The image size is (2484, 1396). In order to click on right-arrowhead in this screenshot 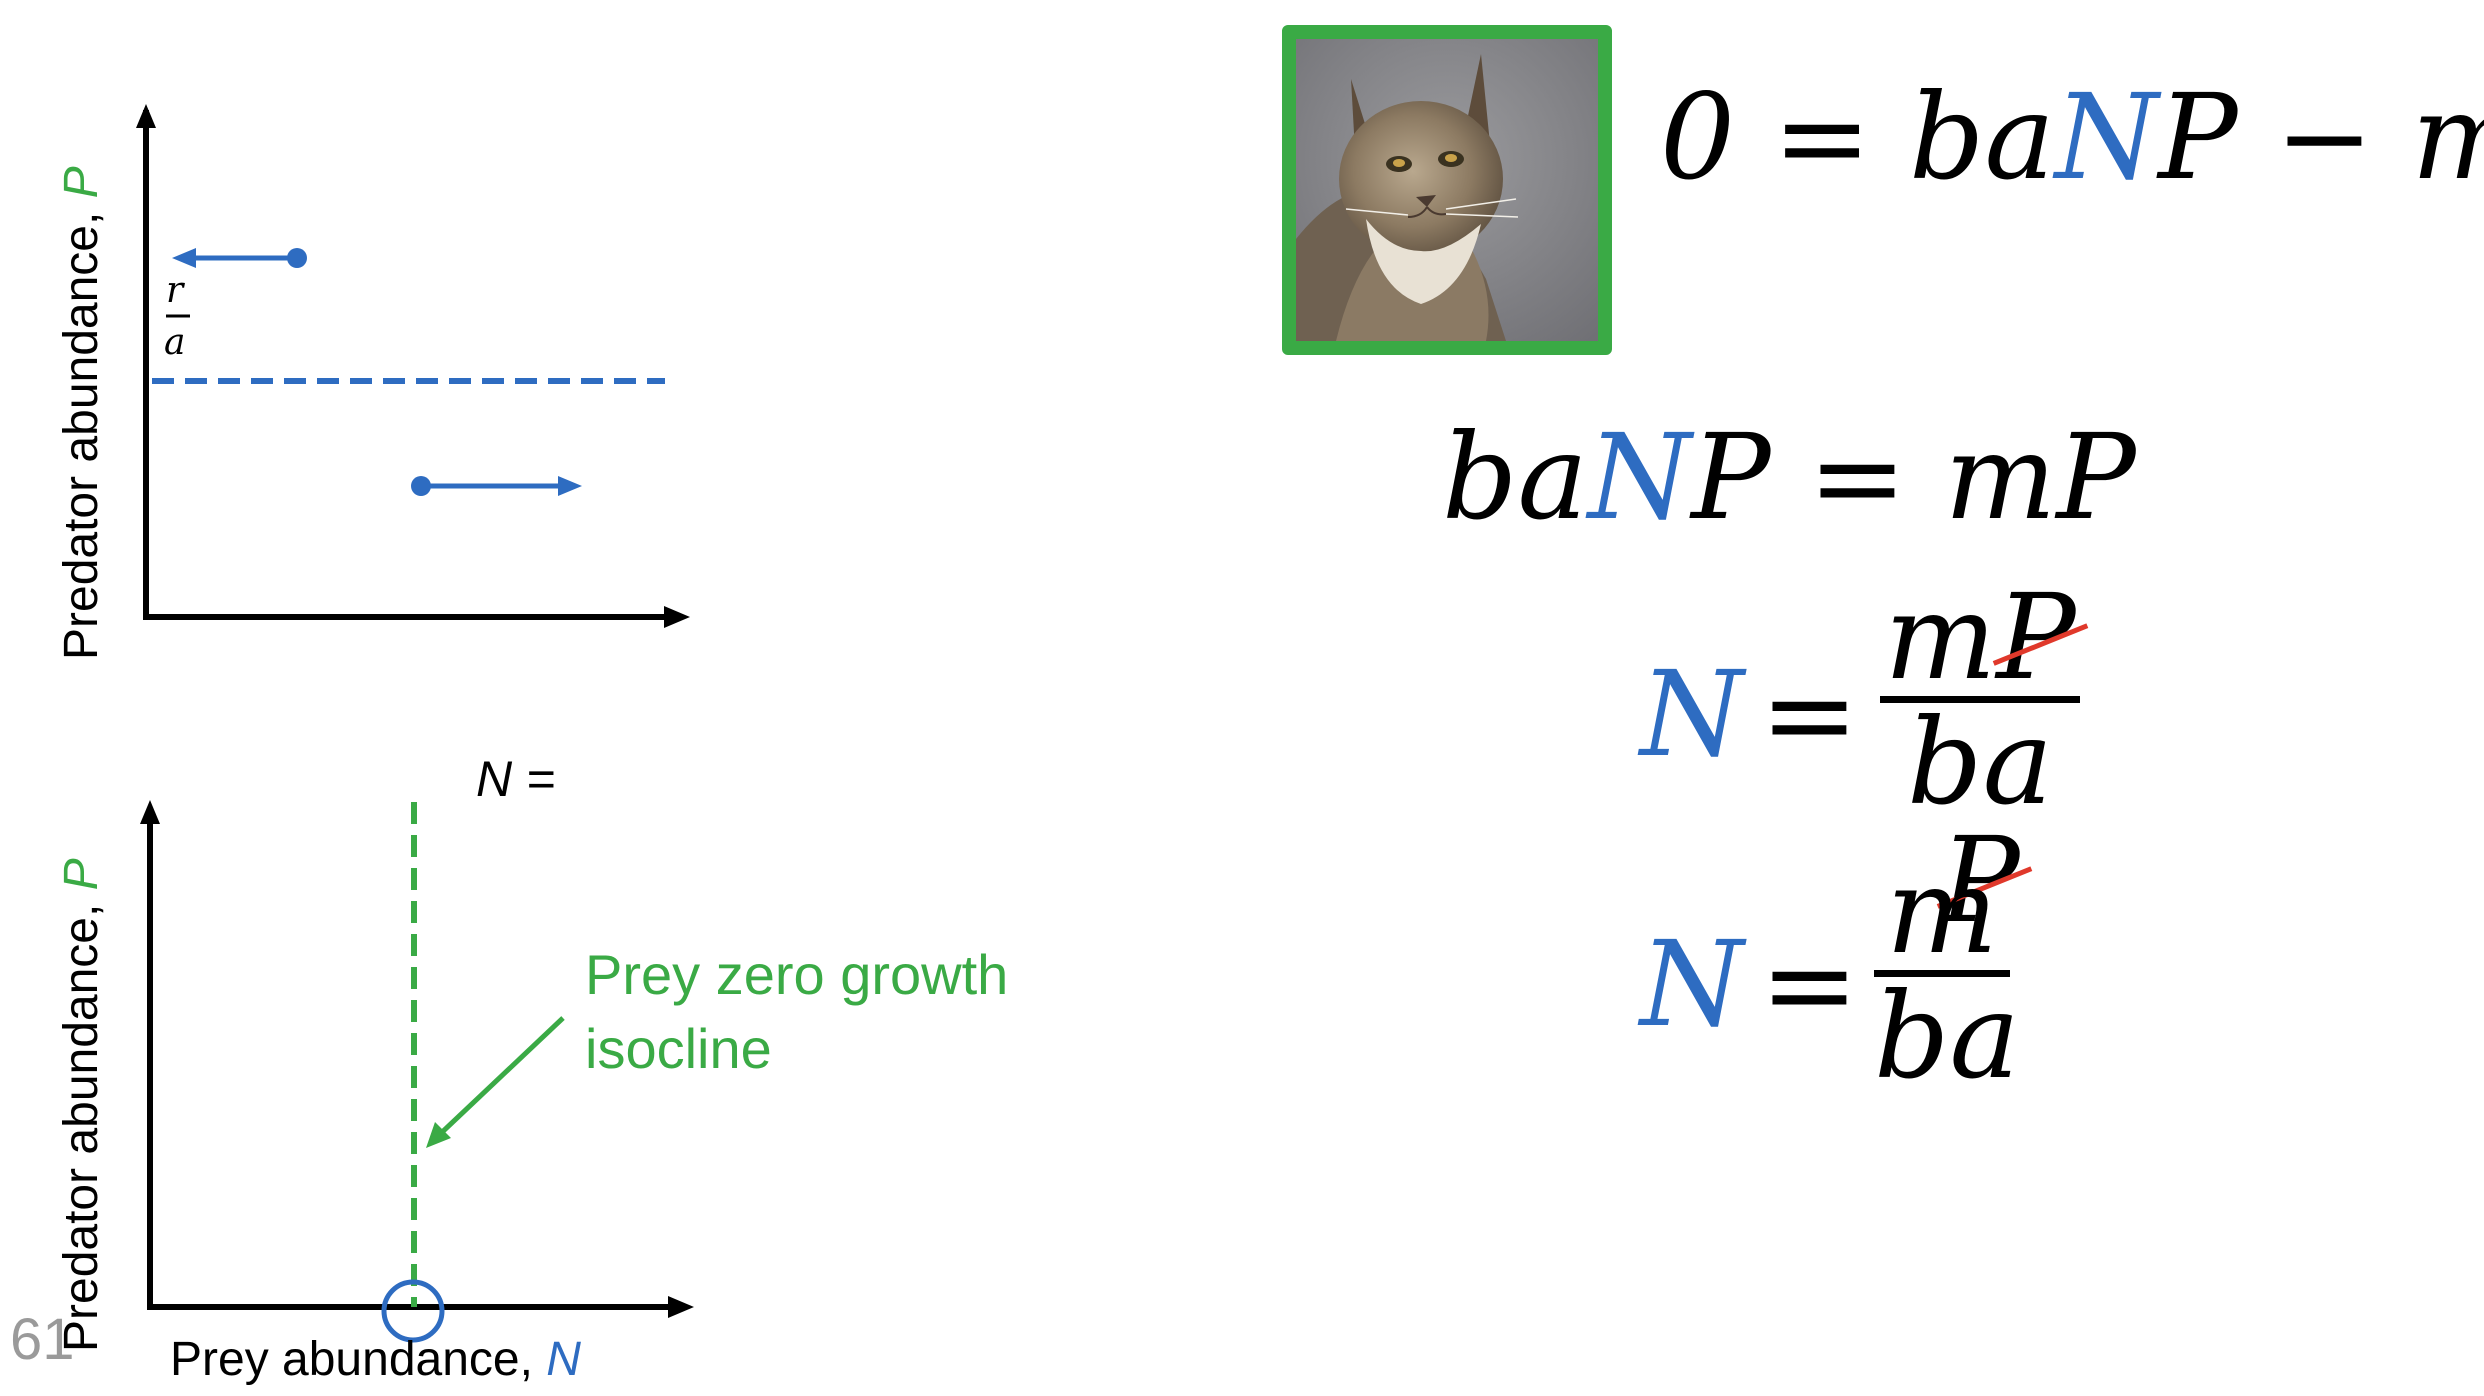, I will do `click(570, 486)`.